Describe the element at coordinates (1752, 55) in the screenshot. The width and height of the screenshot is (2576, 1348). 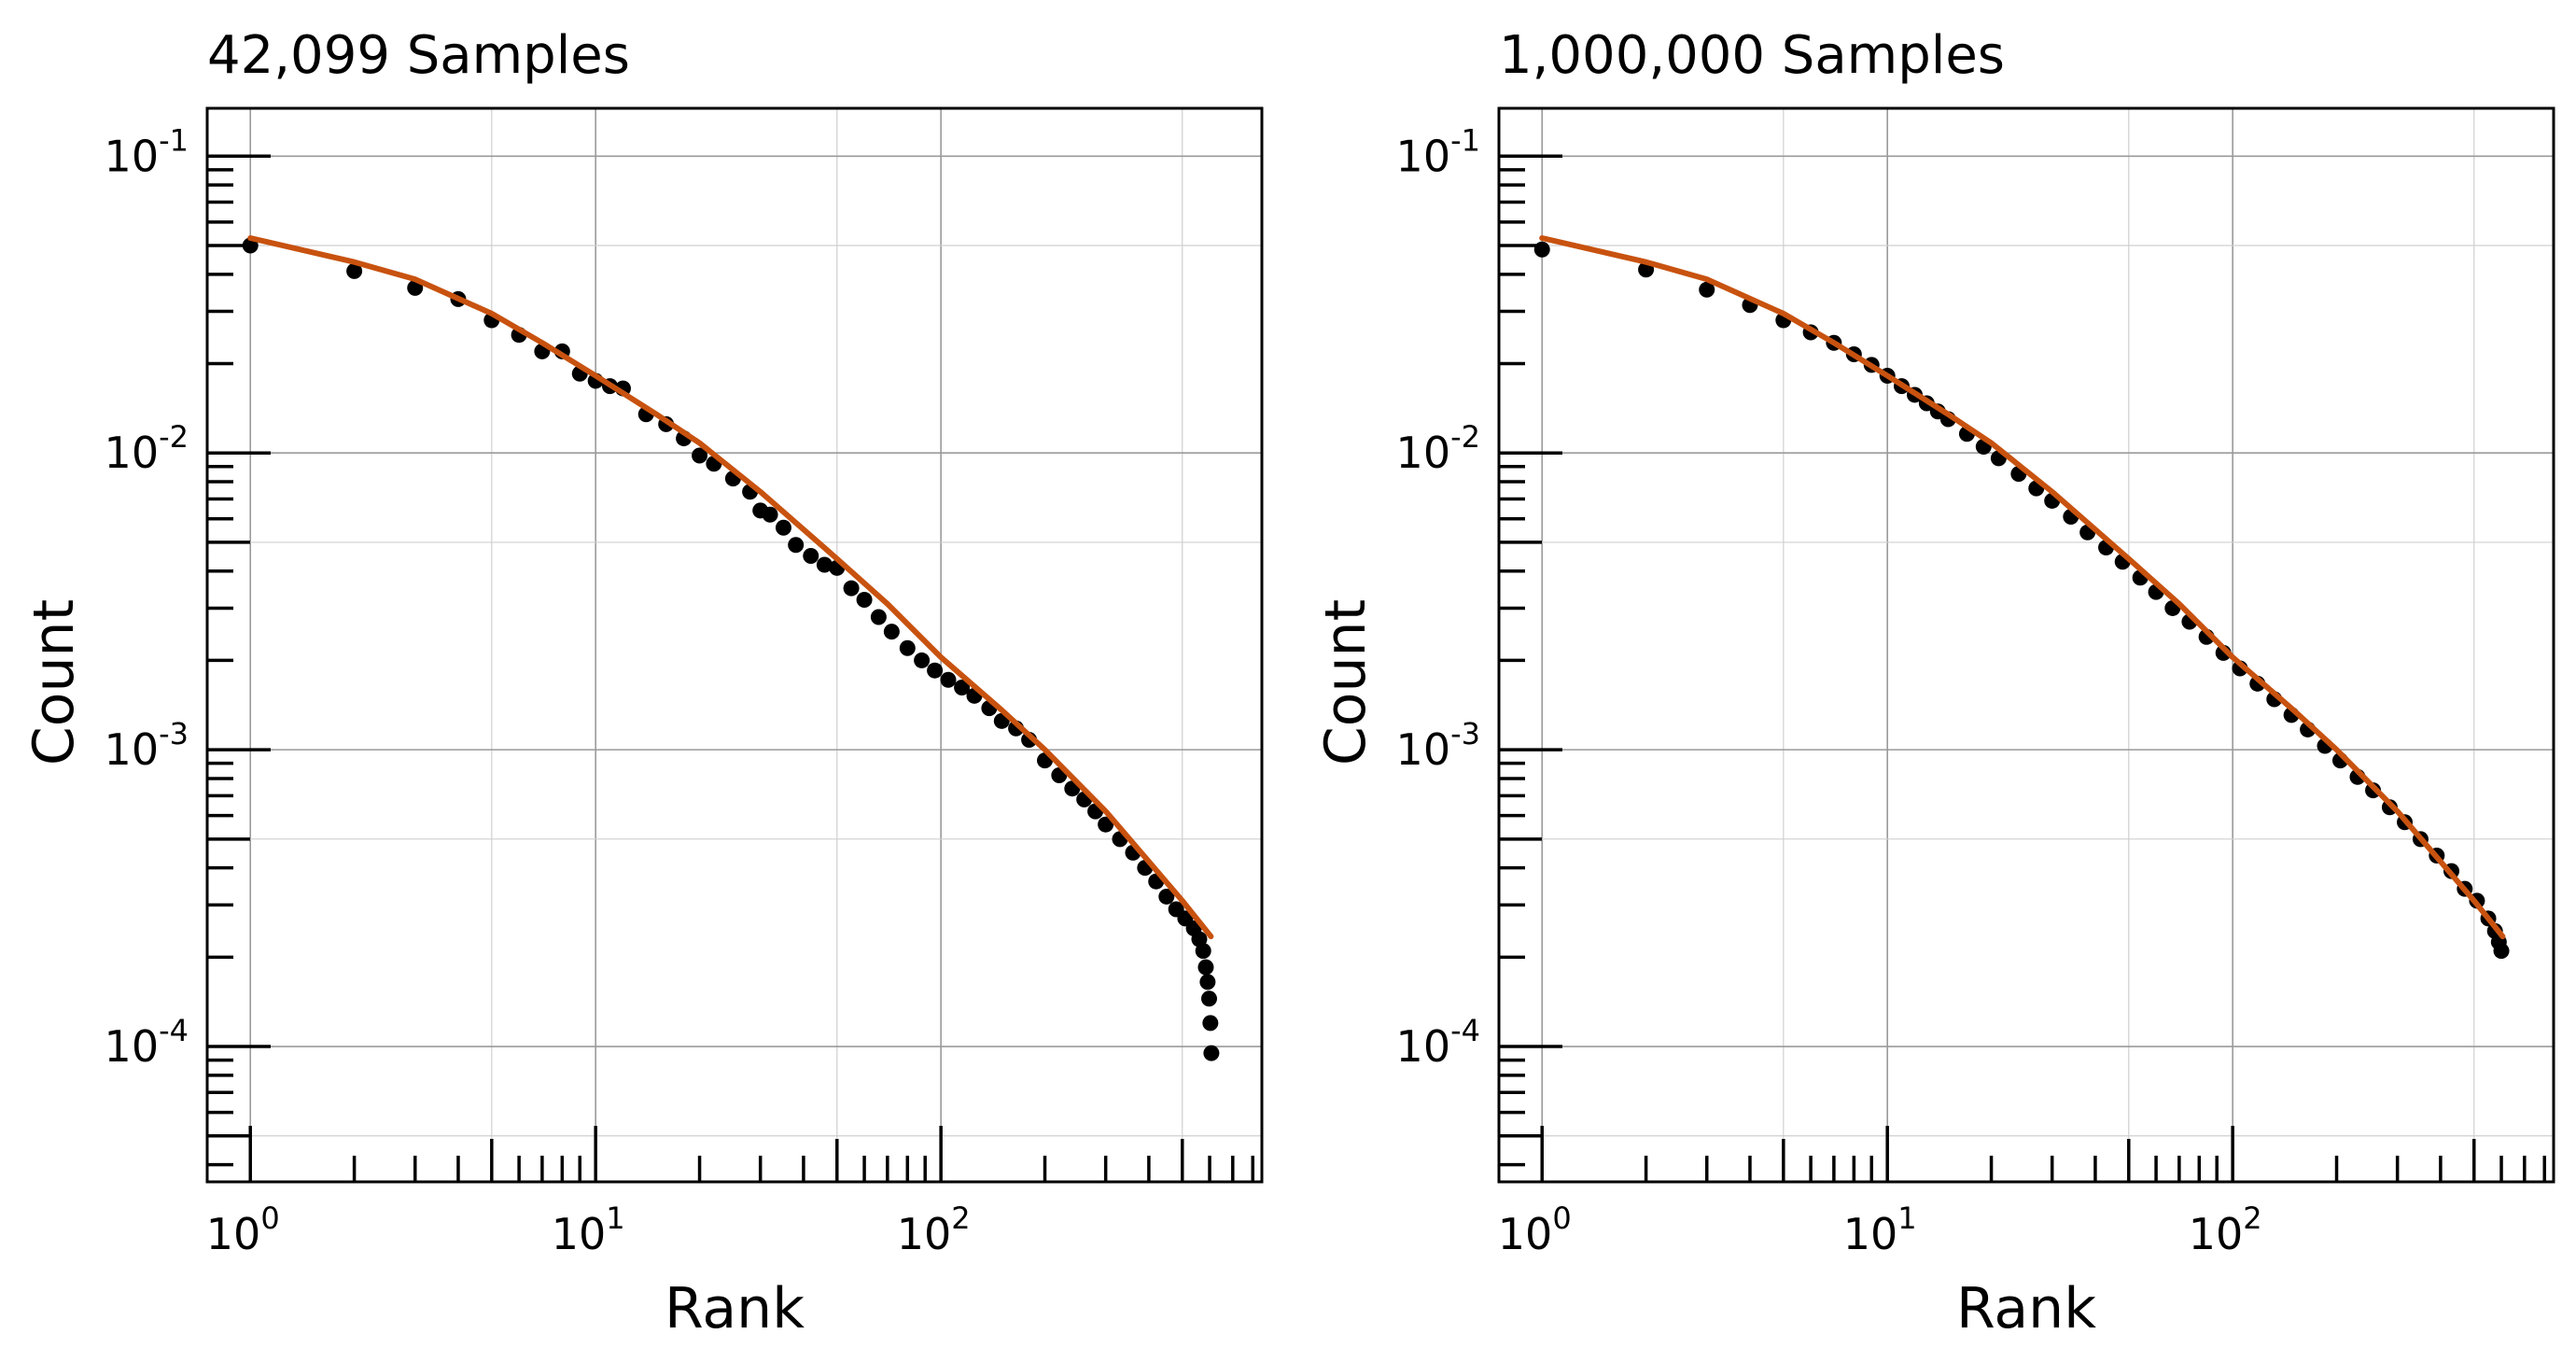
I see `chart-title: 1,000,000 Samples` at that location.